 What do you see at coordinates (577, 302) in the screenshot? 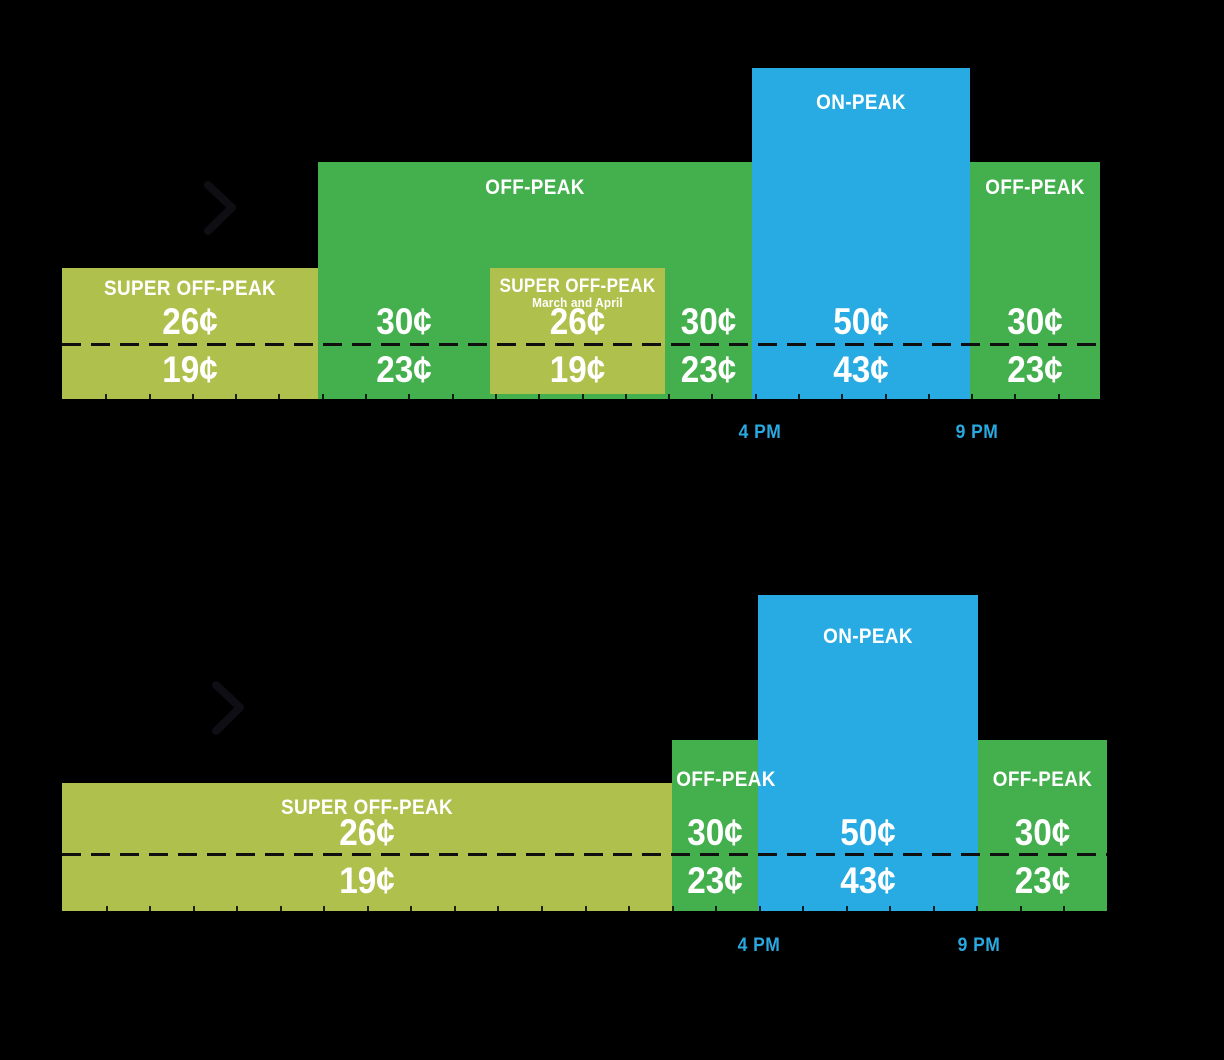
I see `segment-sublabel: March and April` at bounding box center [577, 302].